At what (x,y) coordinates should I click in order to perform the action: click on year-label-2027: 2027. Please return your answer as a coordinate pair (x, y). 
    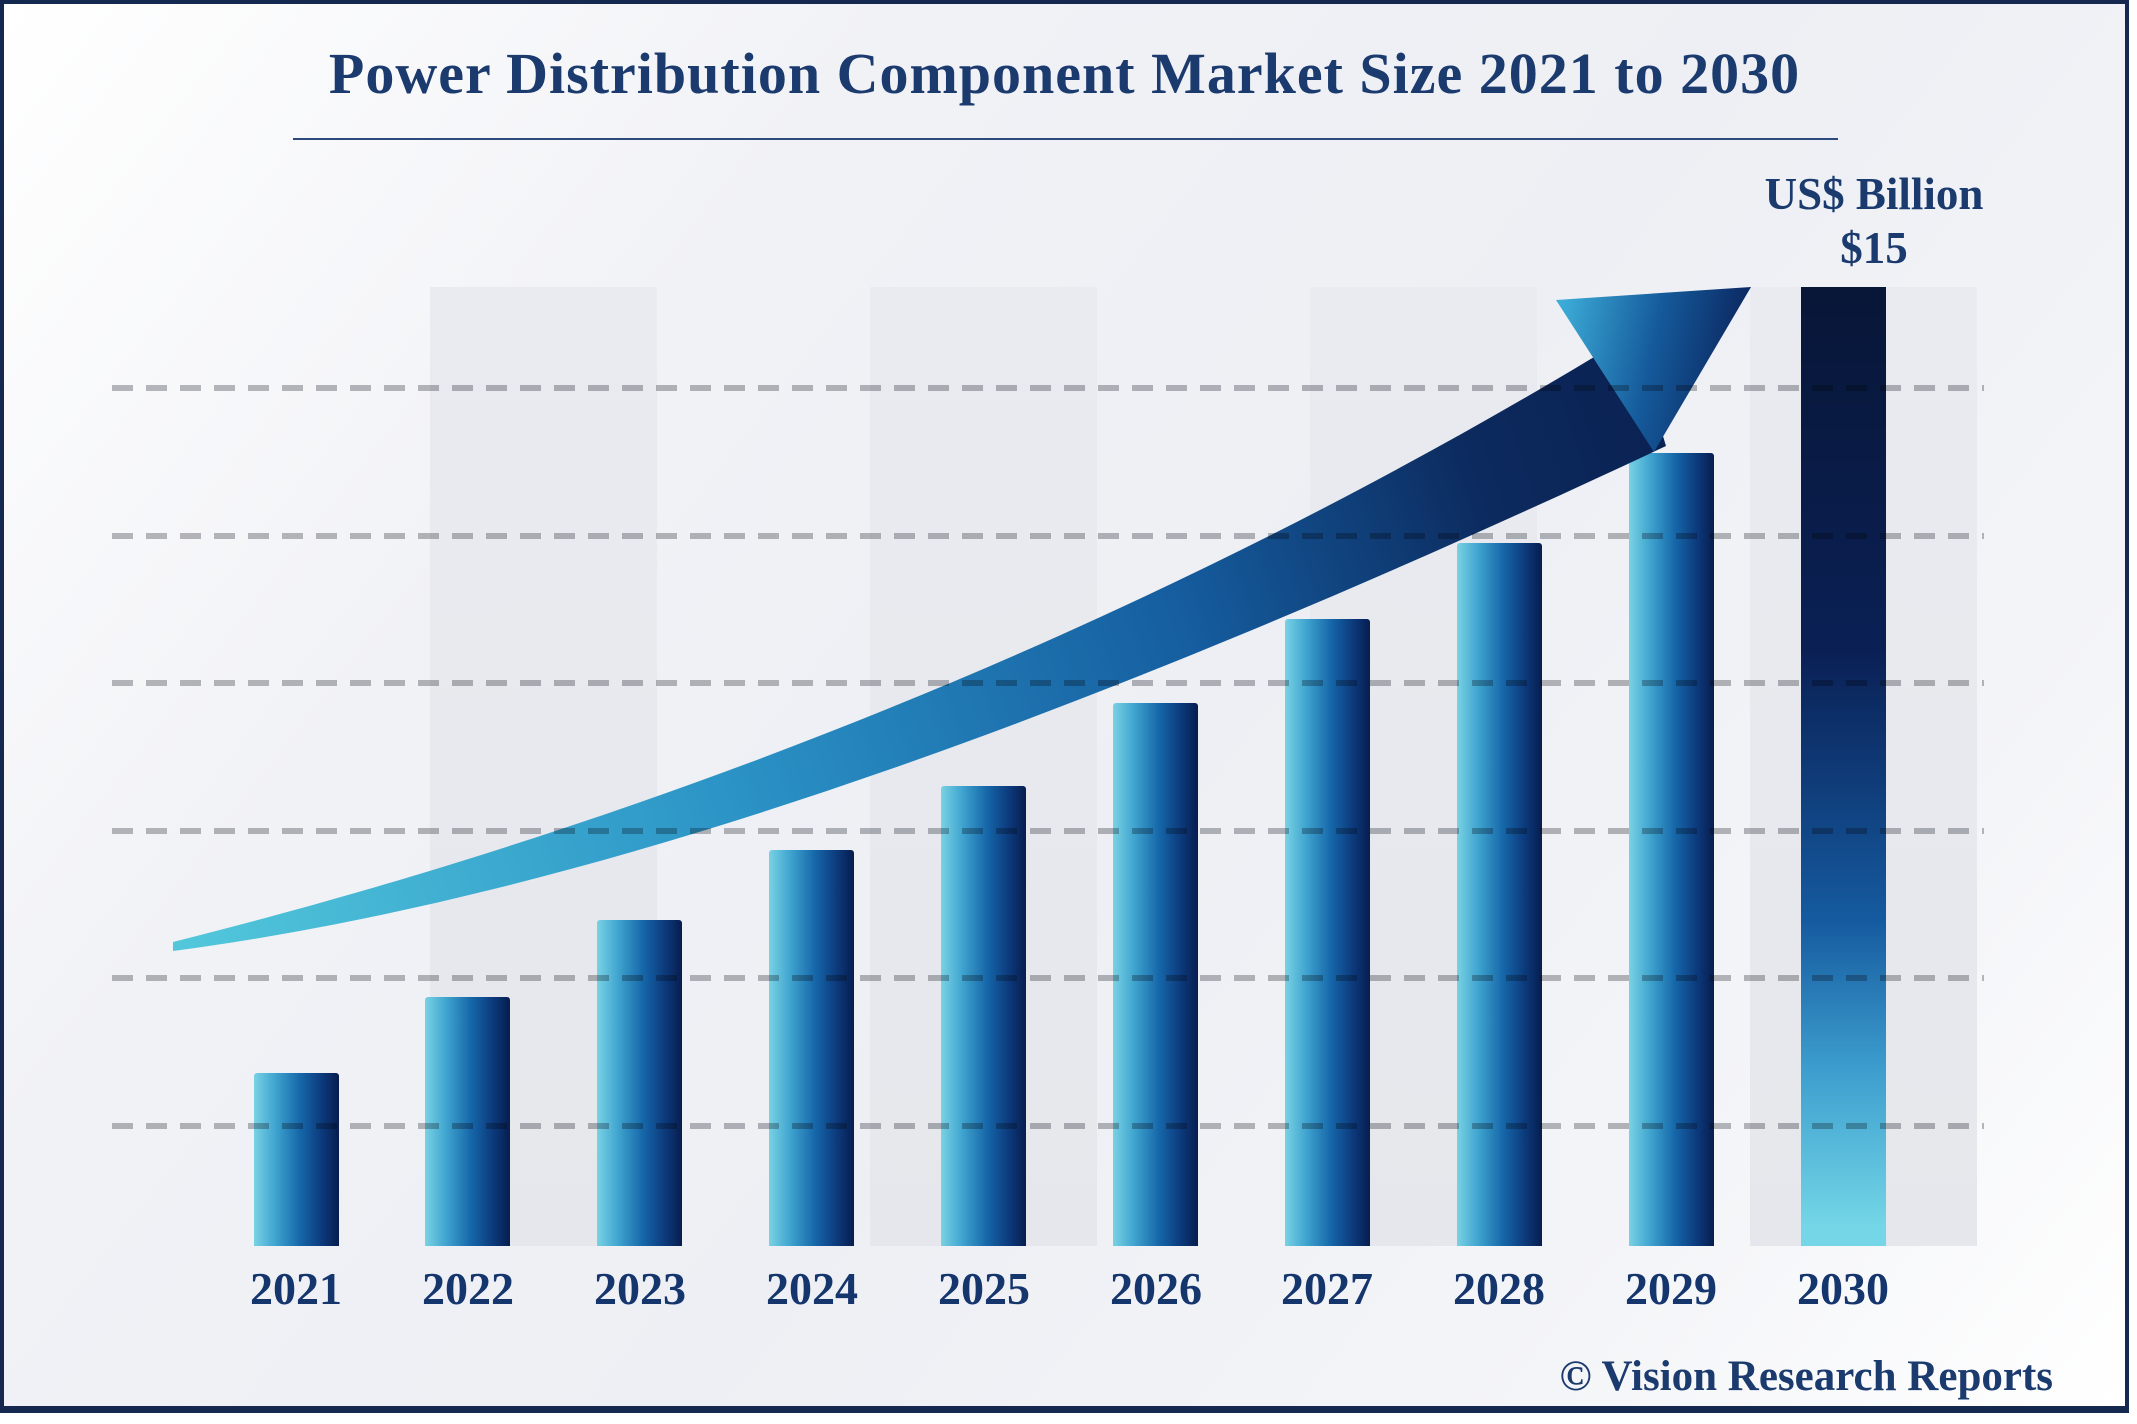
    Looking at the image, I should click on (1327, 1288).